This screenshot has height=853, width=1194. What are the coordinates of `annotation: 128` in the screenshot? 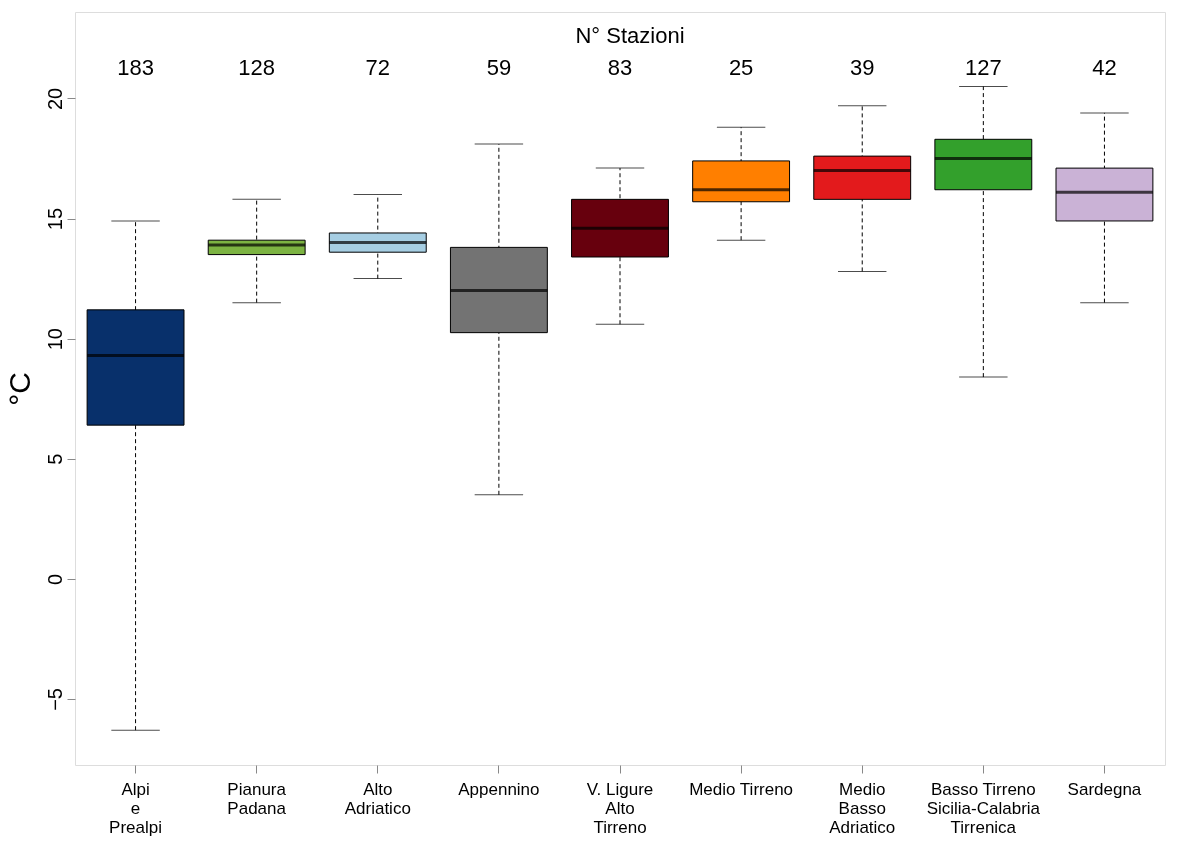 It's located at (257, 67).